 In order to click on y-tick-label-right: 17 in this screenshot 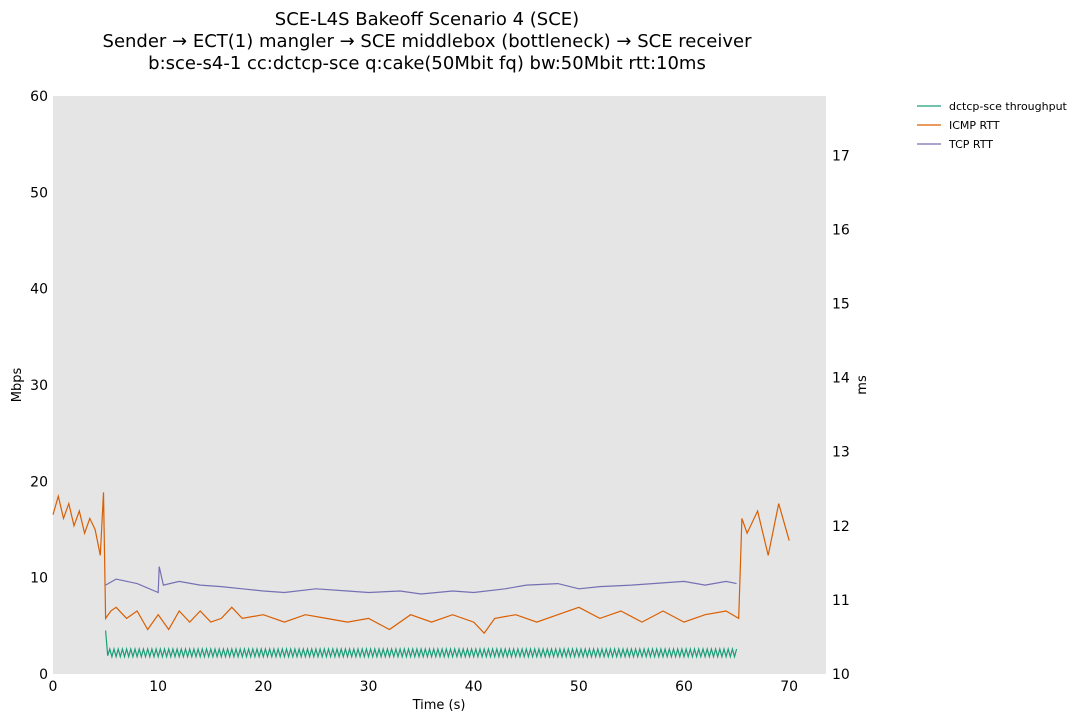, I will do `click(841, 156)`.